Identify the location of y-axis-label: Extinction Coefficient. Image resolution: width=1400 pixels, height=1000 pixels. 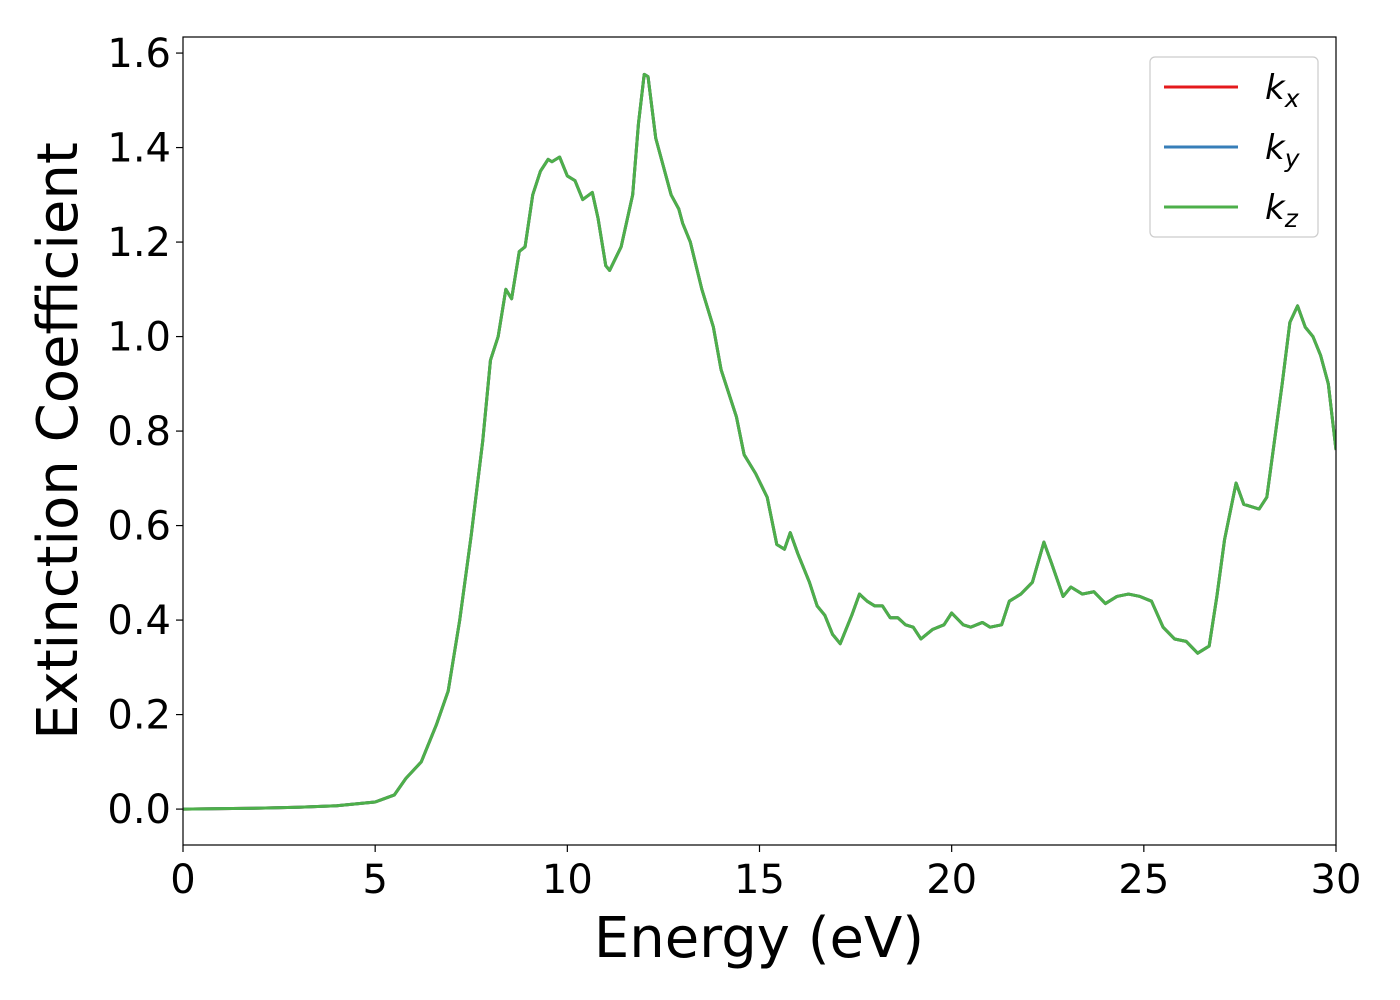
(58, 441).